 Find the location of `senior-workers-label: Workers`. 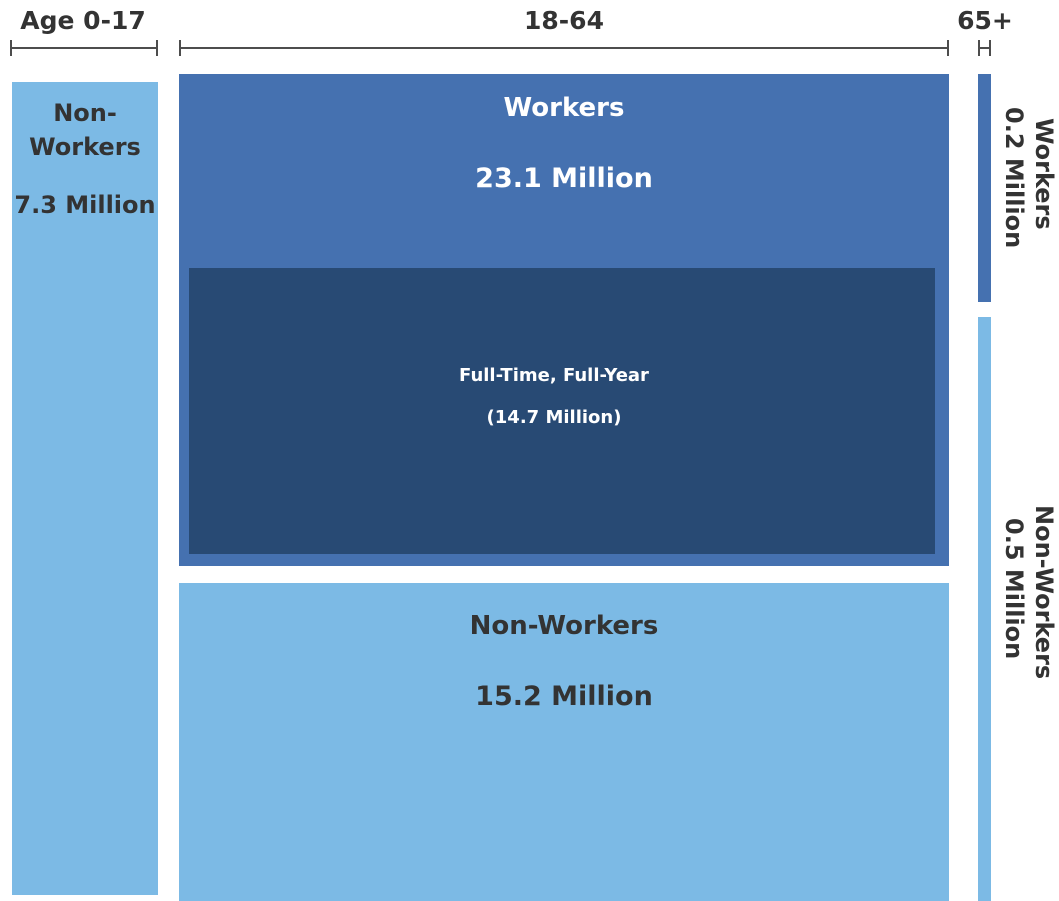

senior-workers-label: Workers is located at coordinates (1044, 174).